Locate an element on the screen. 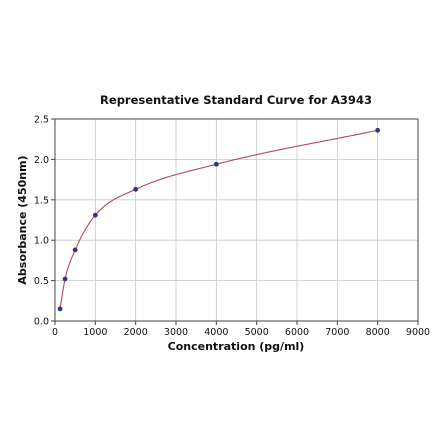 The width and height of the screenshot is (440, 441). x-tick-label: 1000 is located at coordinates (95, 332).